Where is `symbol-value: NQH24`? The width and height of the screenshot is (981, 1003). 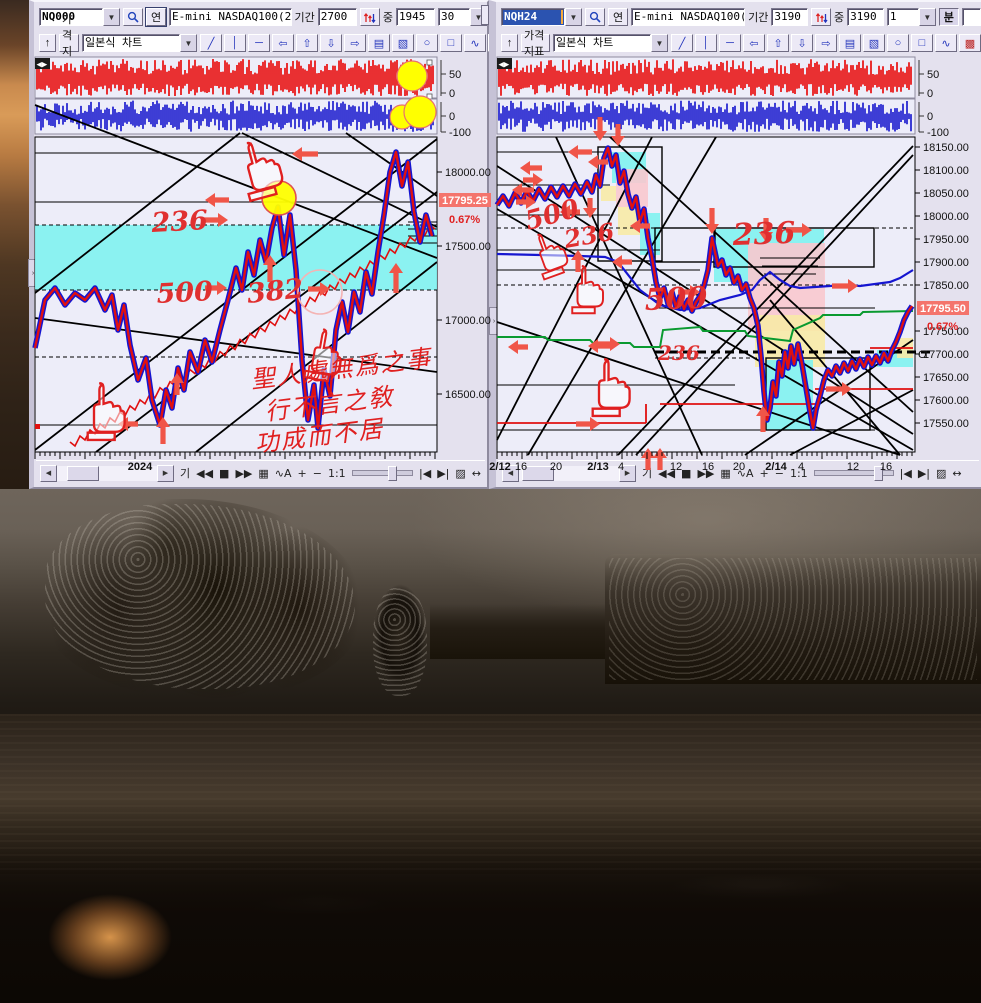
symbol-value: NQH24 is located at coordinates (533, 17).